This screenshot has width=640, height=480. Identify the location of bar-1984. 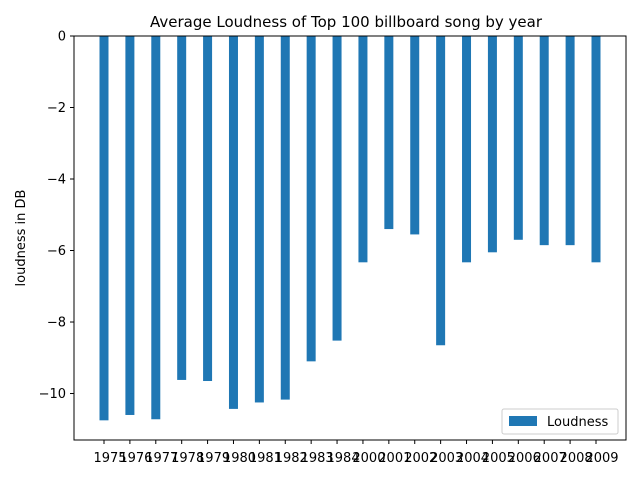
(337, 188).